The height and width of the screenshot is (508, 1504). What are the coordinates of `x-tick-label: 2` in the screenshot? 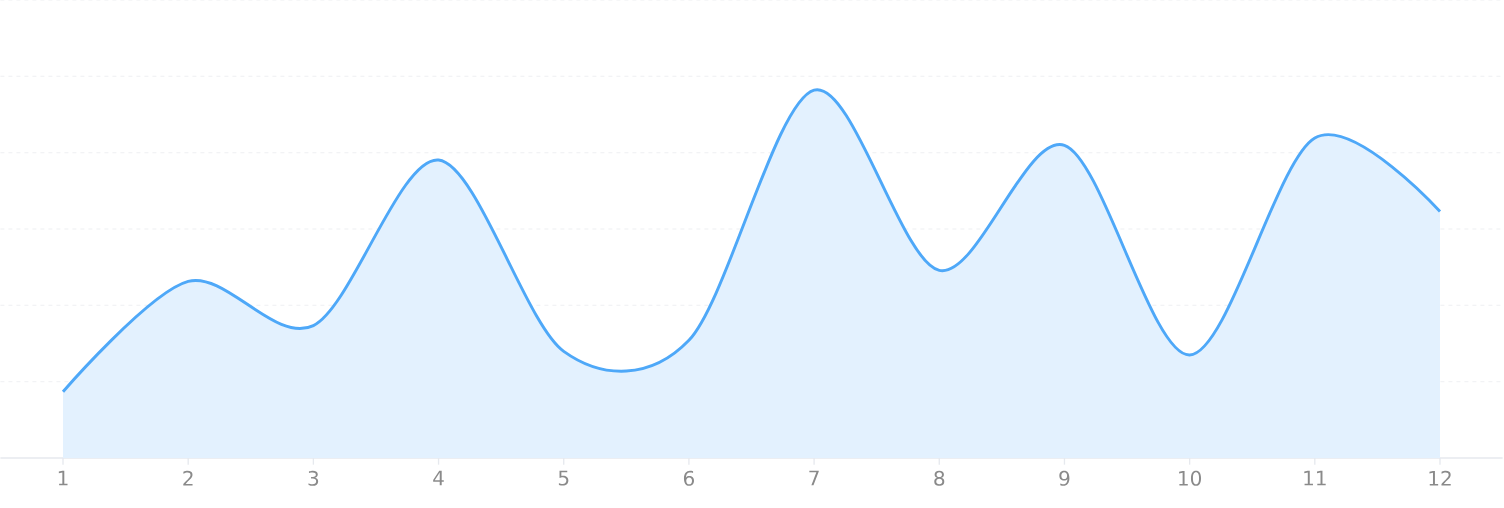 It's located at (188, 478).